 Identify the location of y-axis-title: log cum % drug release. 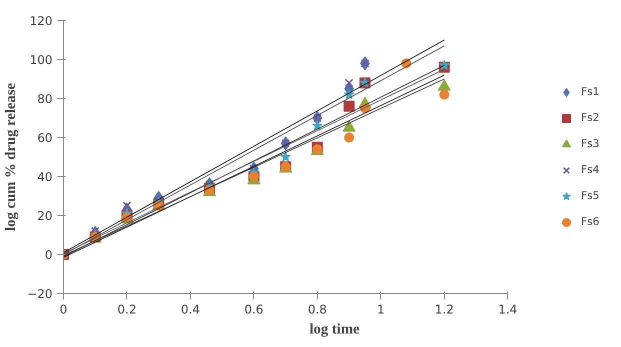
(11, 156).